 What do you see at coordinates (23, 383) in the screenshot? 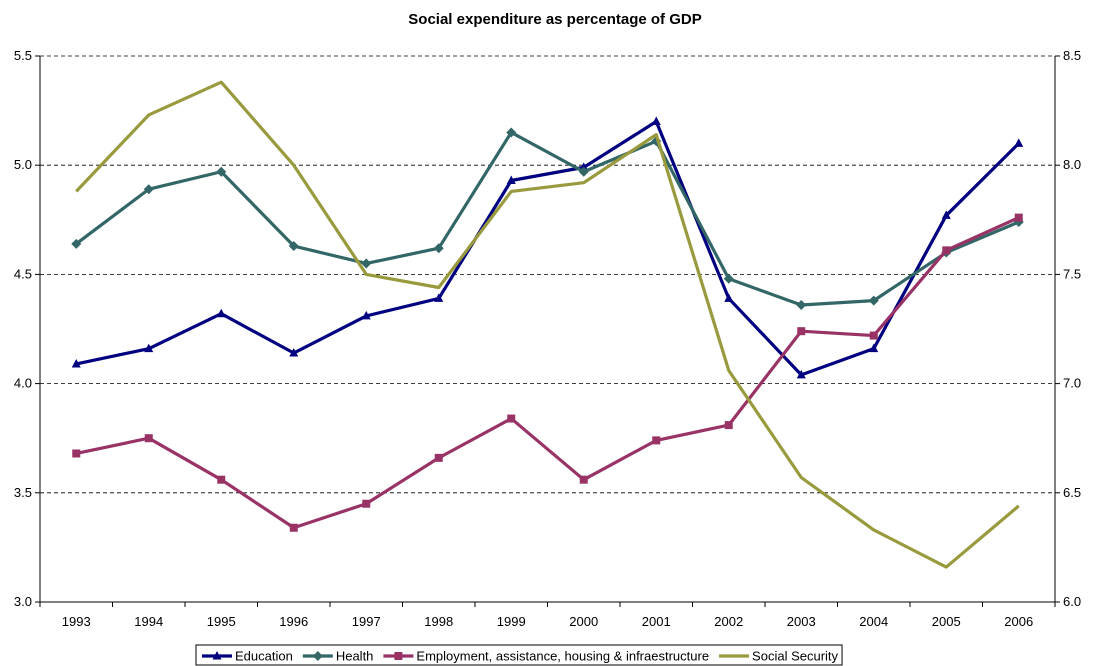
I see `left-tick-label: 4.0` at bounding box center [23, 383].